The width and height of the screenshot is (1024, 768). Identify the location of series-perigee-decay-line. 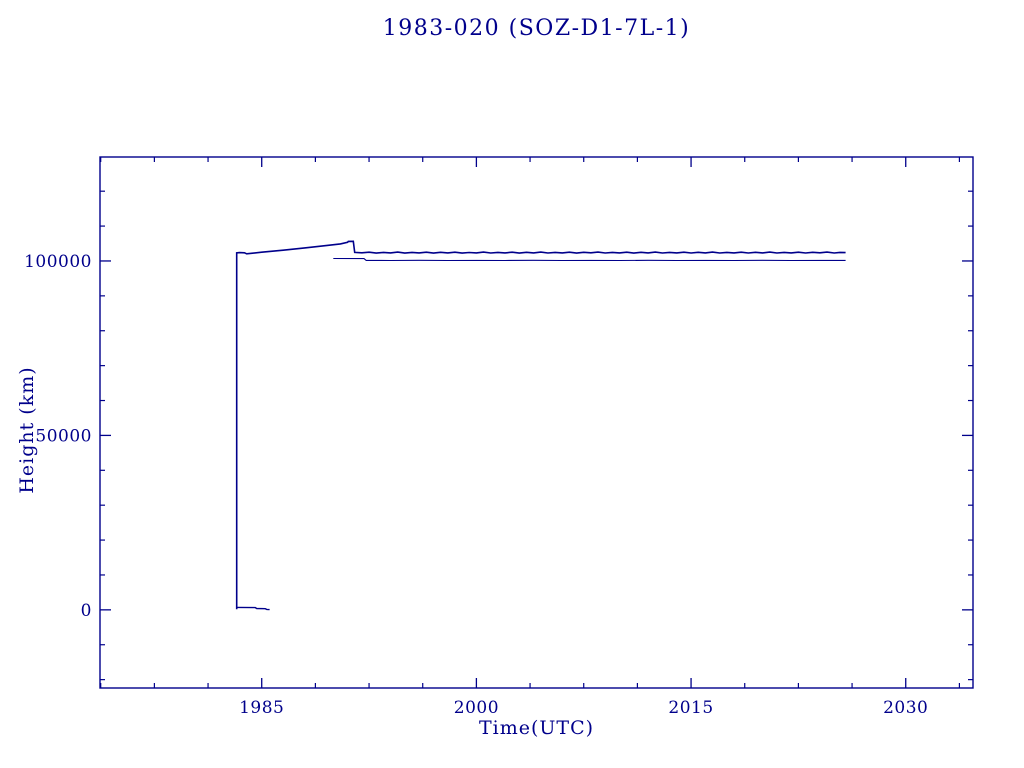
(253, 608).